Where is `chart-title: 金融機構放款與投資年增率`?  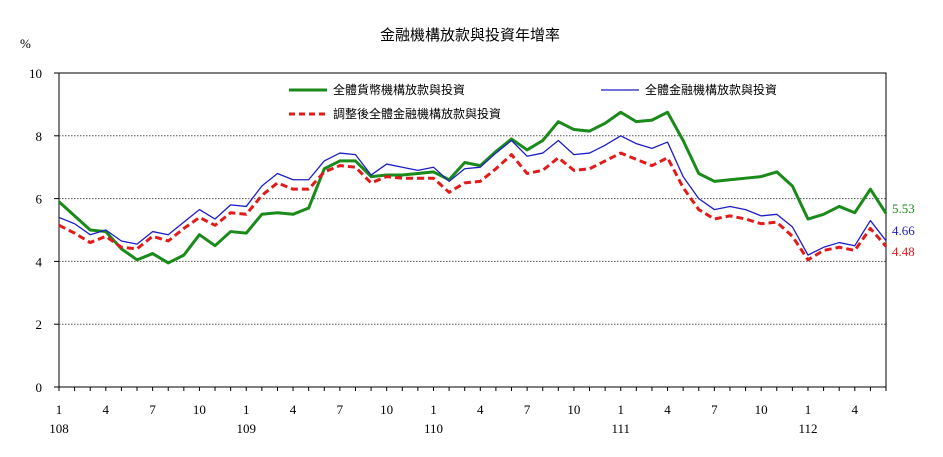 chart-title: 金融機構放款與投資年增率 is located at coordinates (470, 35).